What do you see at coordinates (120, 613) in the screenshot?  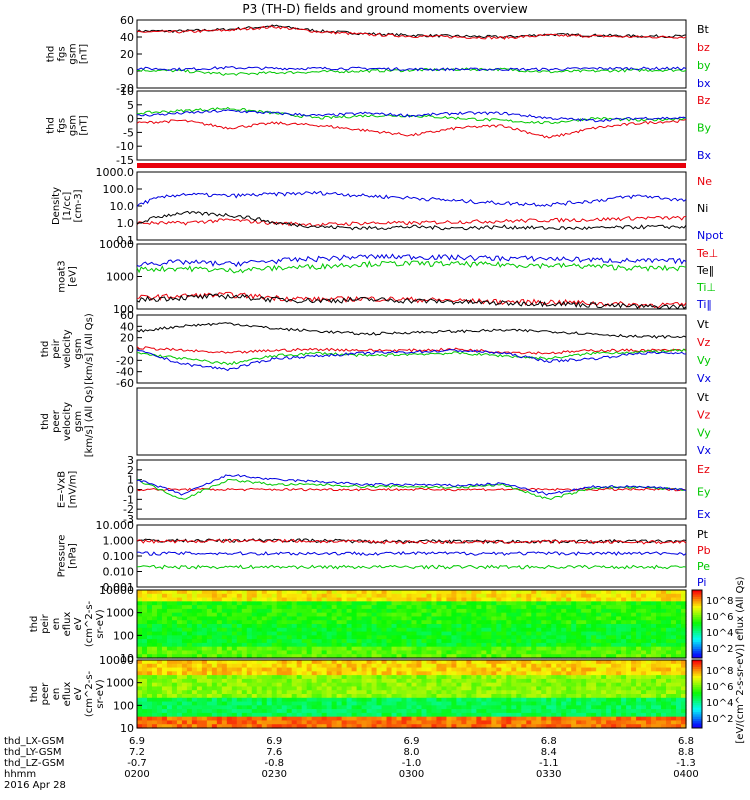 I see `y-tick-label: 1000` at bounding box center [120, 613].